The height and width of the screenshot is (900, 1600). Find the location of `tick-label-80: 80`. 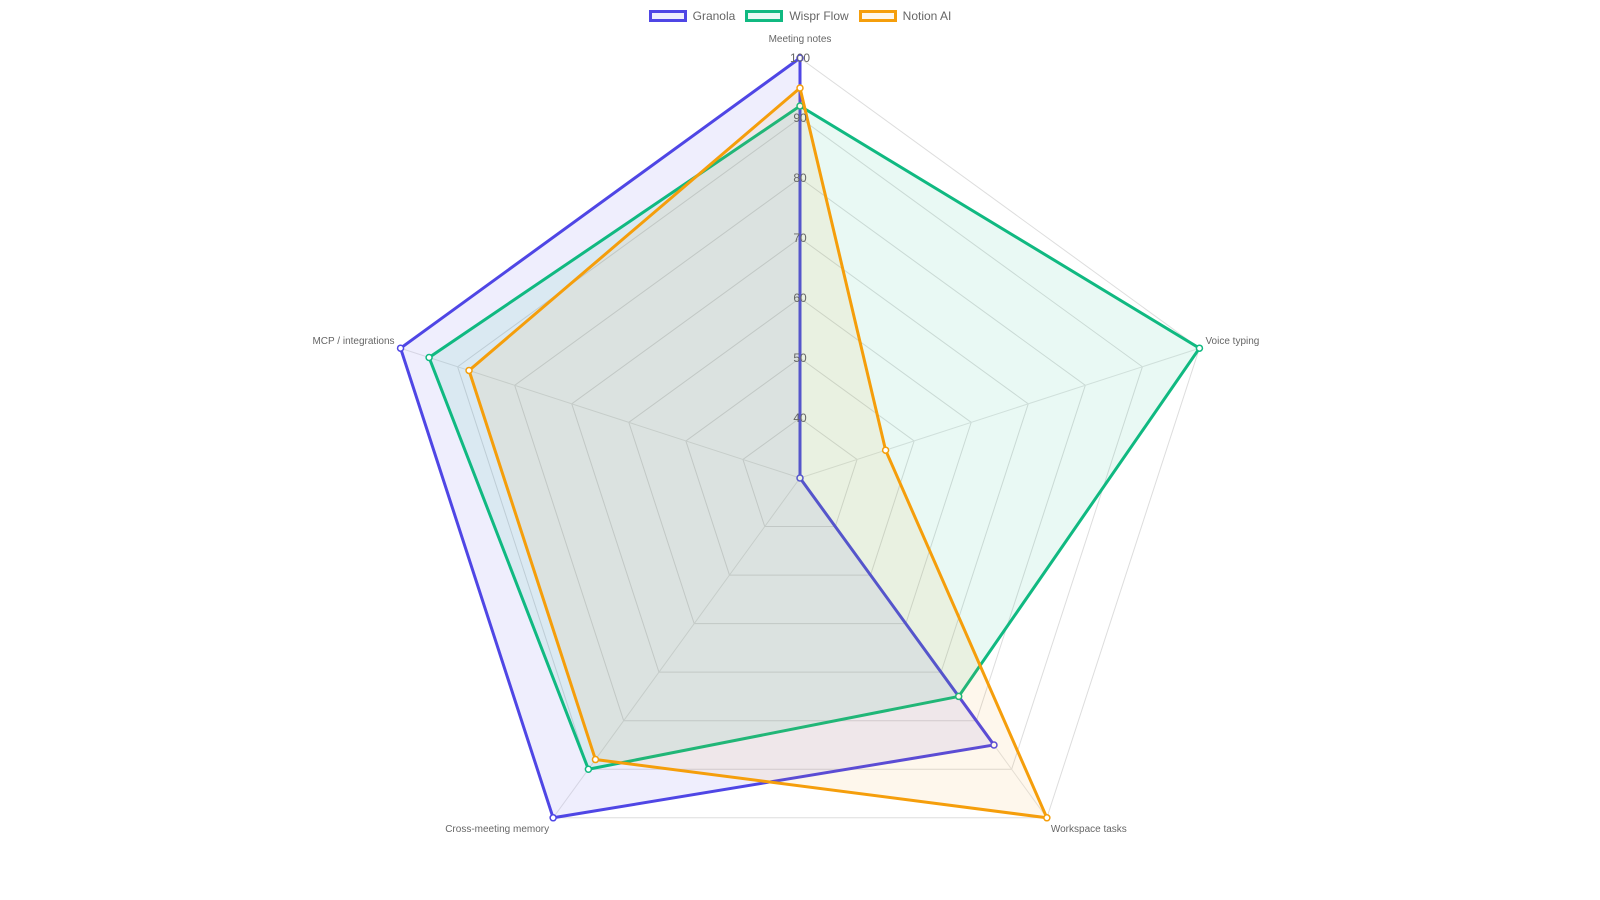

tick-label-80: 80 is located at coordinates (800, 178).